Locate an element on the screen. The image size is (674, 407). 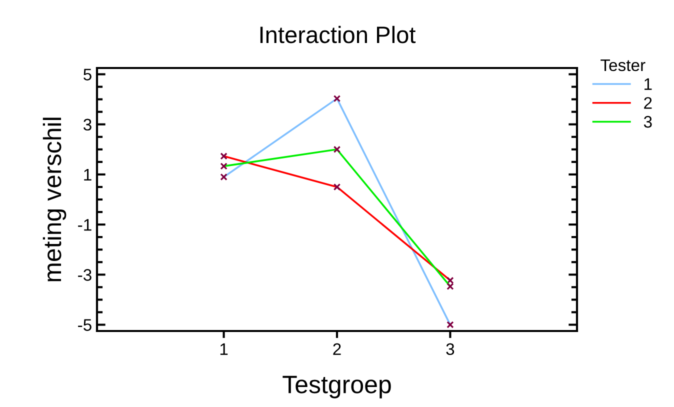
legend-label: 1 is located at coordinates (648, 84).